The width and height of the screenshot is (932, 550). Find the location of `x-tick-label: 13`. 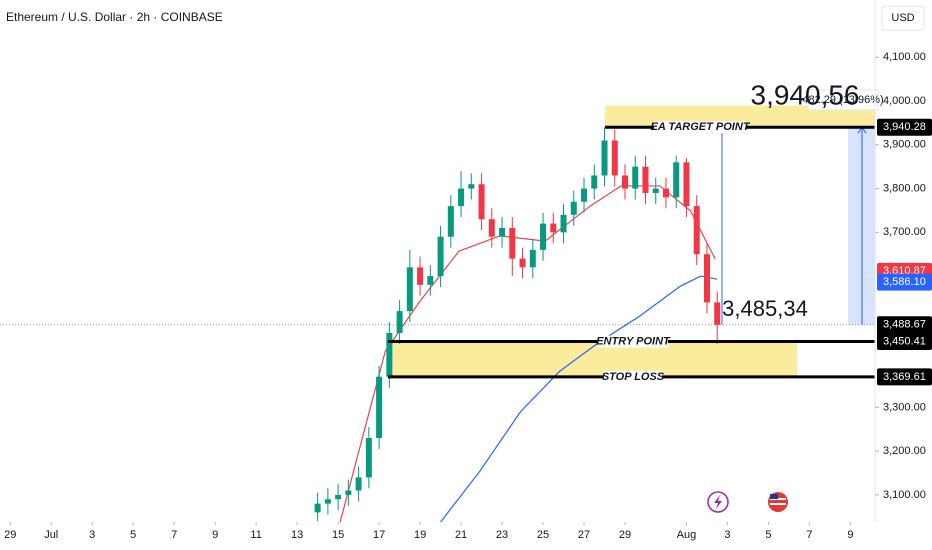

x-tick-label: 13 is located at coordinates (297, 535).